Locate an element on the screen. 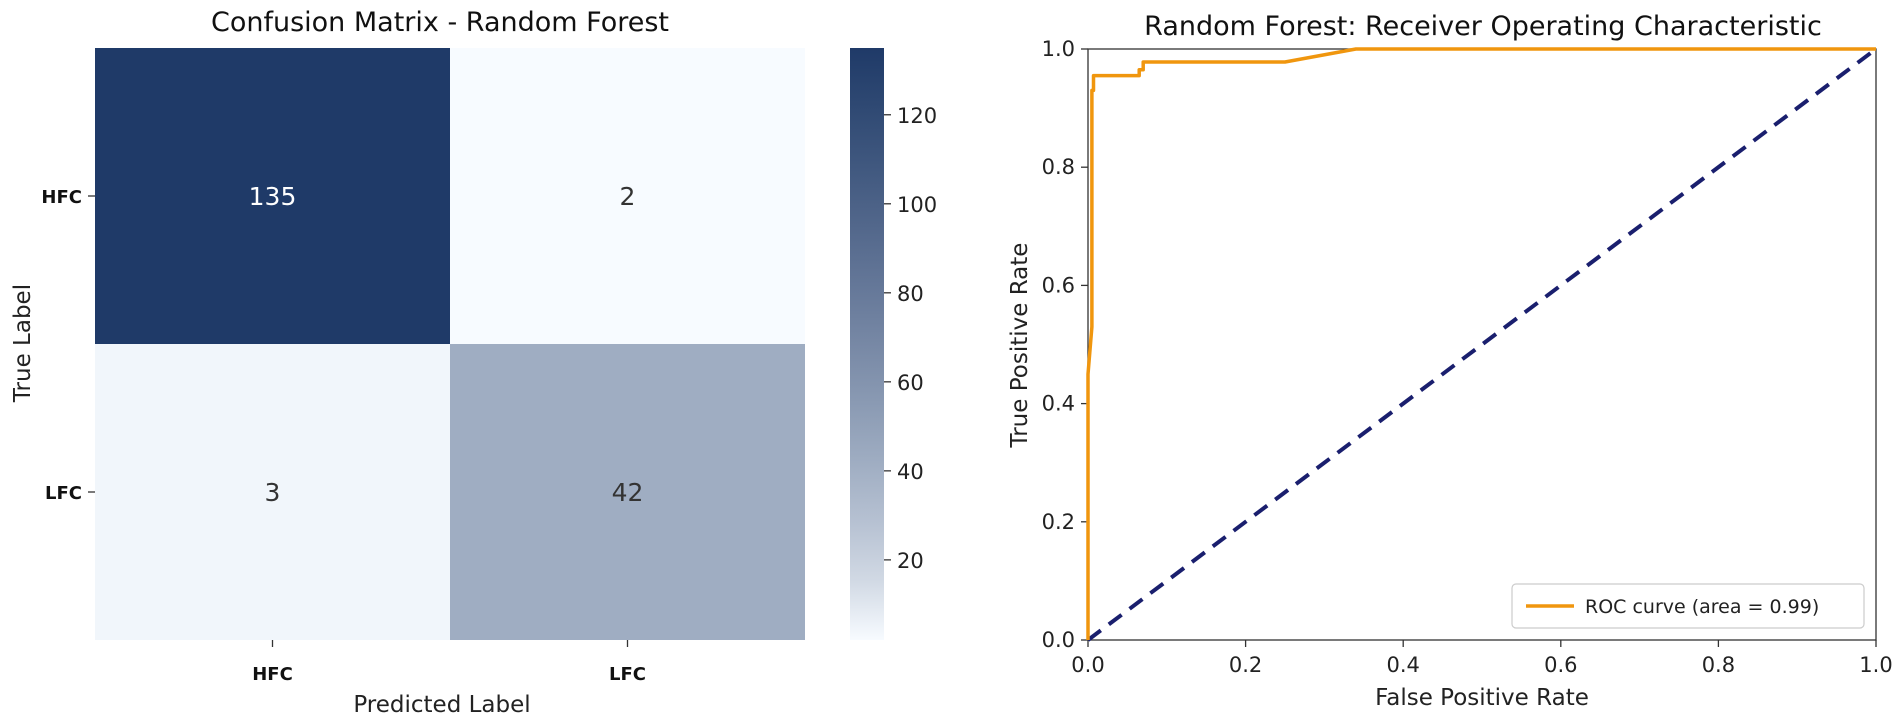 Image resolution: width=1902 pixels, height=720 pixels. confusion-matrix-x-axis-label: Predicted Label is located at coordinates (441, 705).